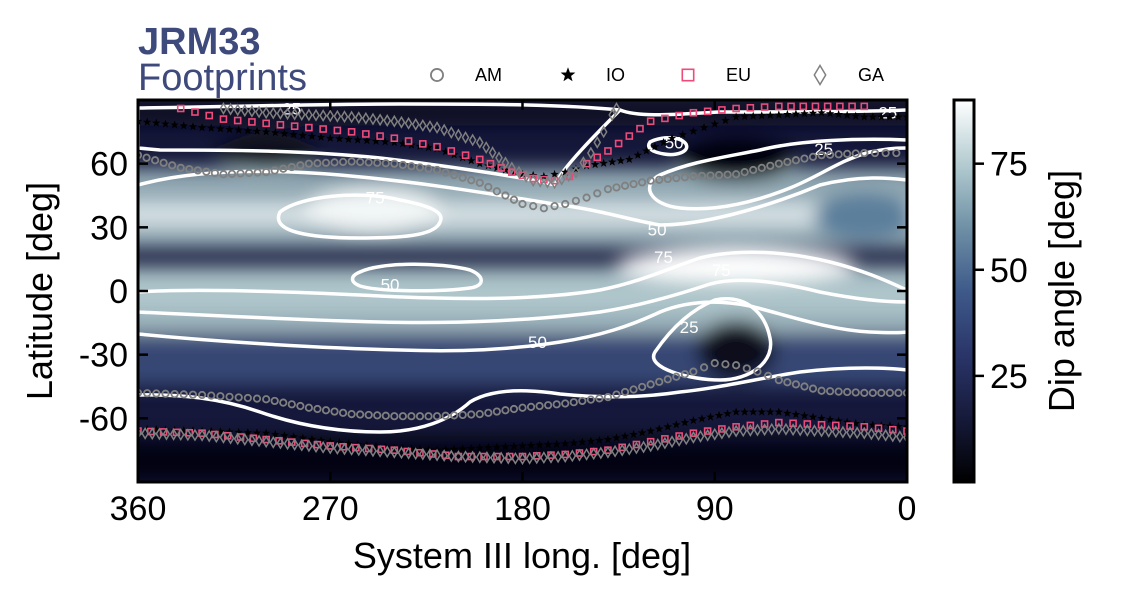 The width and height of the screenshot is (1125, 600). I want to click on legend-entry-ga: GA, so click(848, 75).